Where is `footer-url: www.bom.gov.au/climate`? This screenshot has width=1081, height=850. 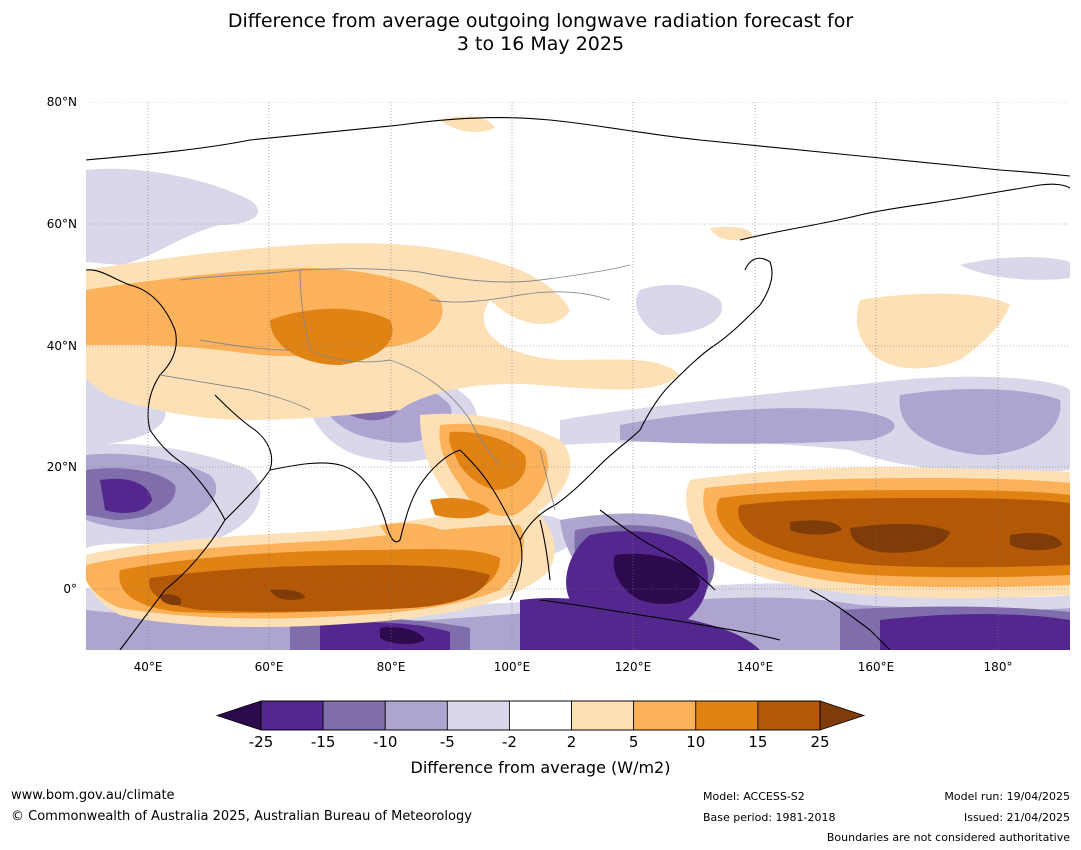
footer-url: www.bom.gov.au/climate is located at coordinates (93, 795).